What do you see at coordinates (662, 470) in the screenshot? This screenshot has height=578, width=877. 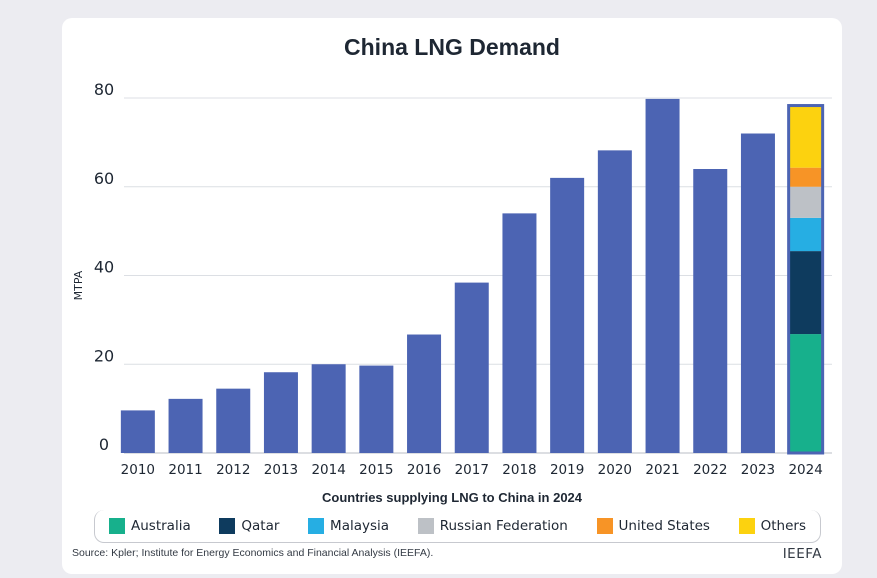 I see `x-tick-label: 2021` at bounding box center [662, 470].